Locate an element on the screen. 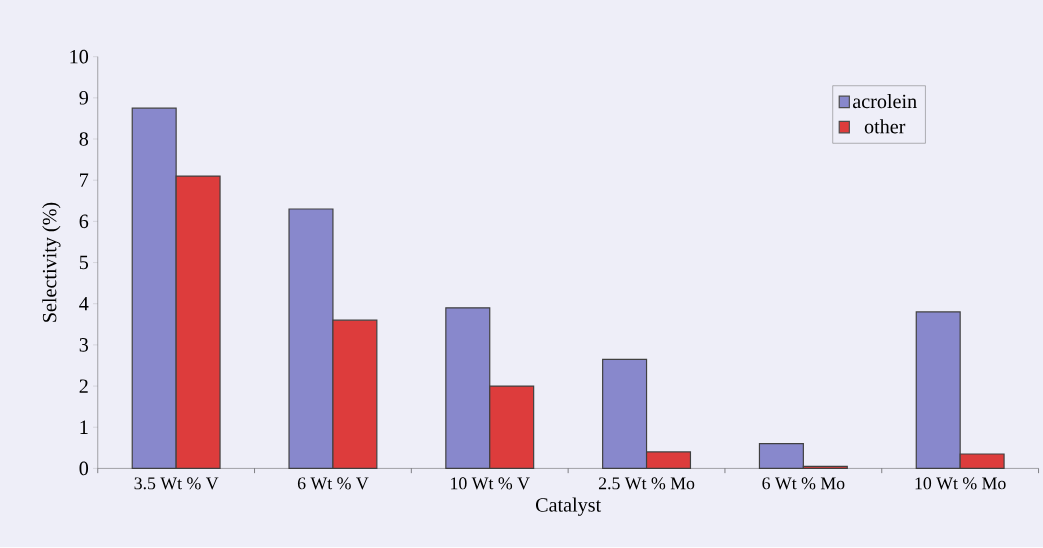 The width and height of the screenshot is (1043, 548). y-tick-label: 2 is located at coordinates (83, 386).